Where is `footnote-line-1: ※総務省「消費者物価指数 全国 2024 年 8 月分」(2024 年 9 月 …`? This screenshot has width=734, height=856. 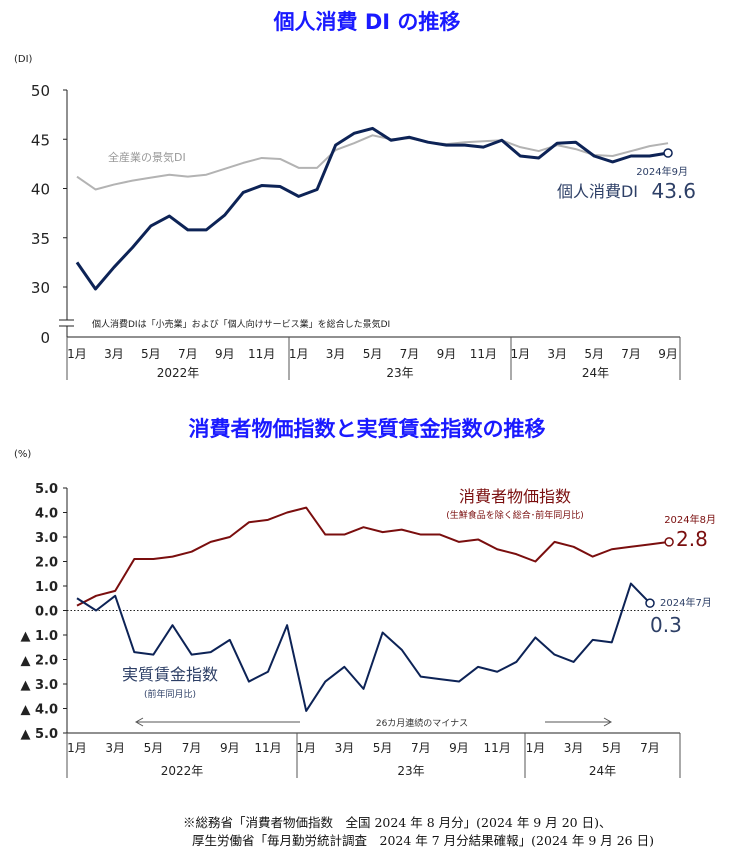 footnote-line-1: ※総務省「消費者物価指数 全国 2024 年 8 月分」(2024 年 9 月 … is located at coordinates (397, 822).